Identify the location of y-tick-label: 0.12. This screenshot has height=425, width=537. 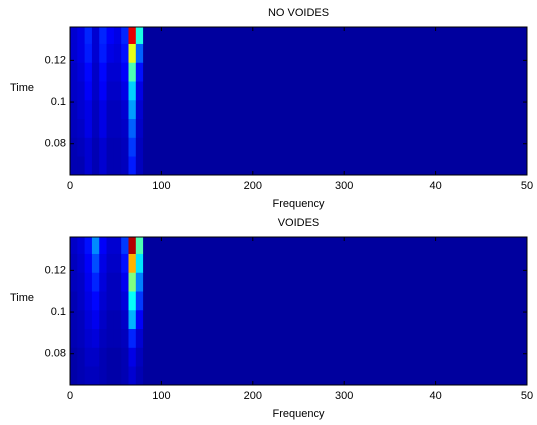
(55, 60).